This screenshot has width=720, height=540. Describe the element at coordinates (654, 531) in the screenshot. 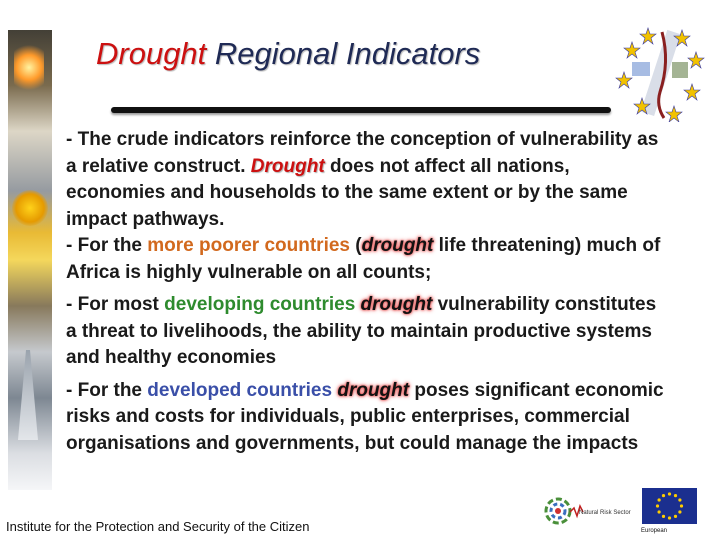

I see `european-commission-label: European` at that location.